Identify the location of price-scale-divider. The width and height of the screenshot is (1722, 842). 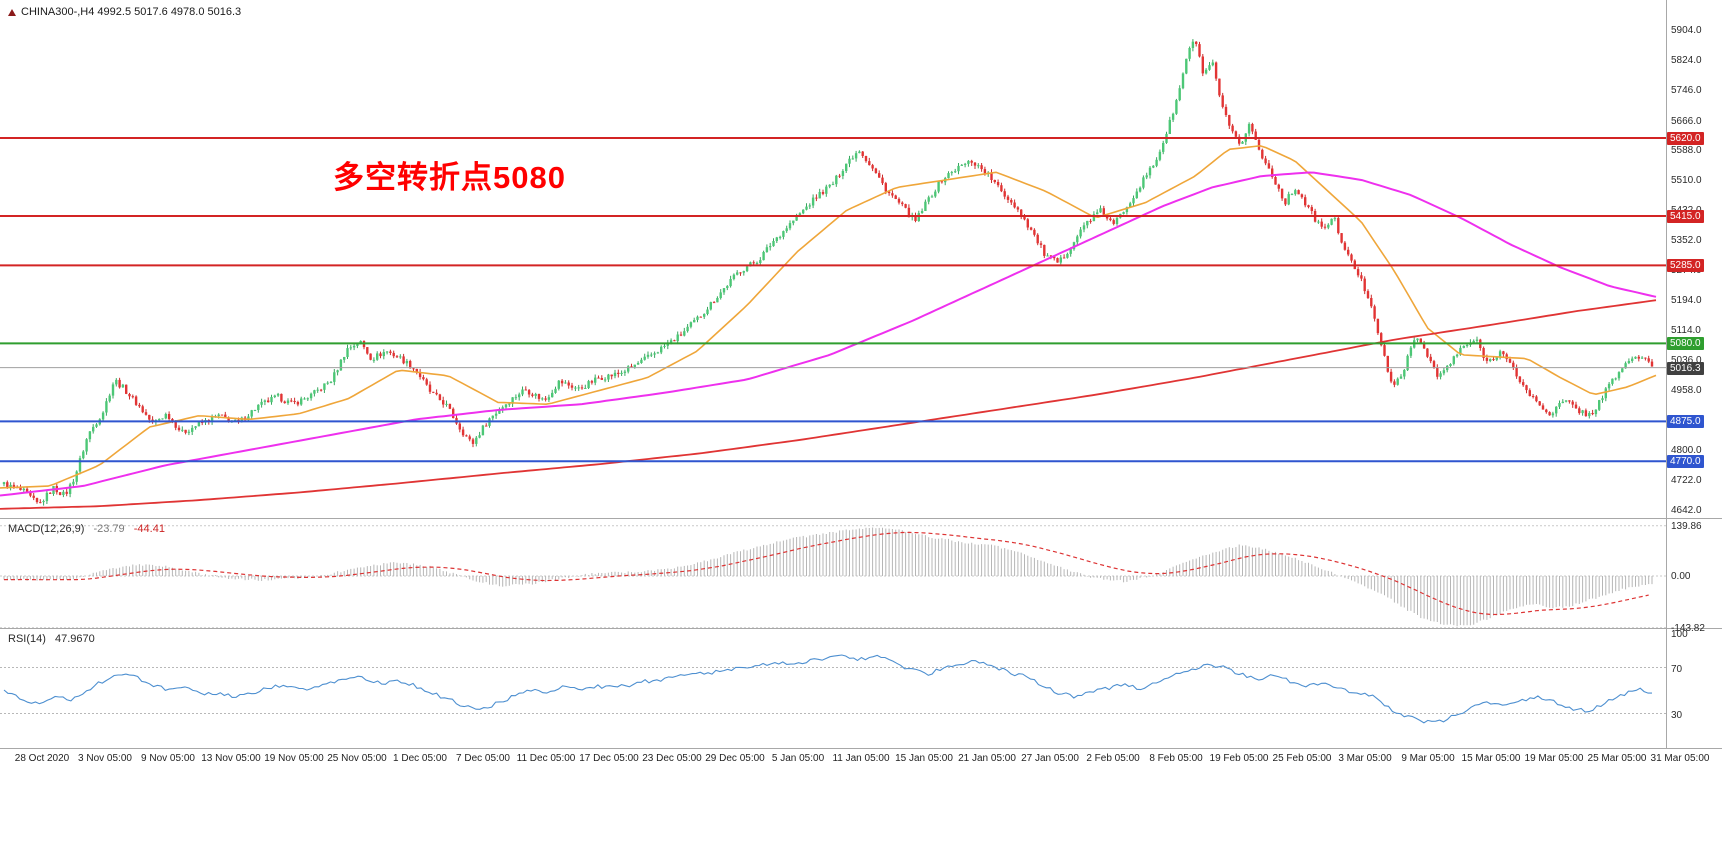
(1666, 374).